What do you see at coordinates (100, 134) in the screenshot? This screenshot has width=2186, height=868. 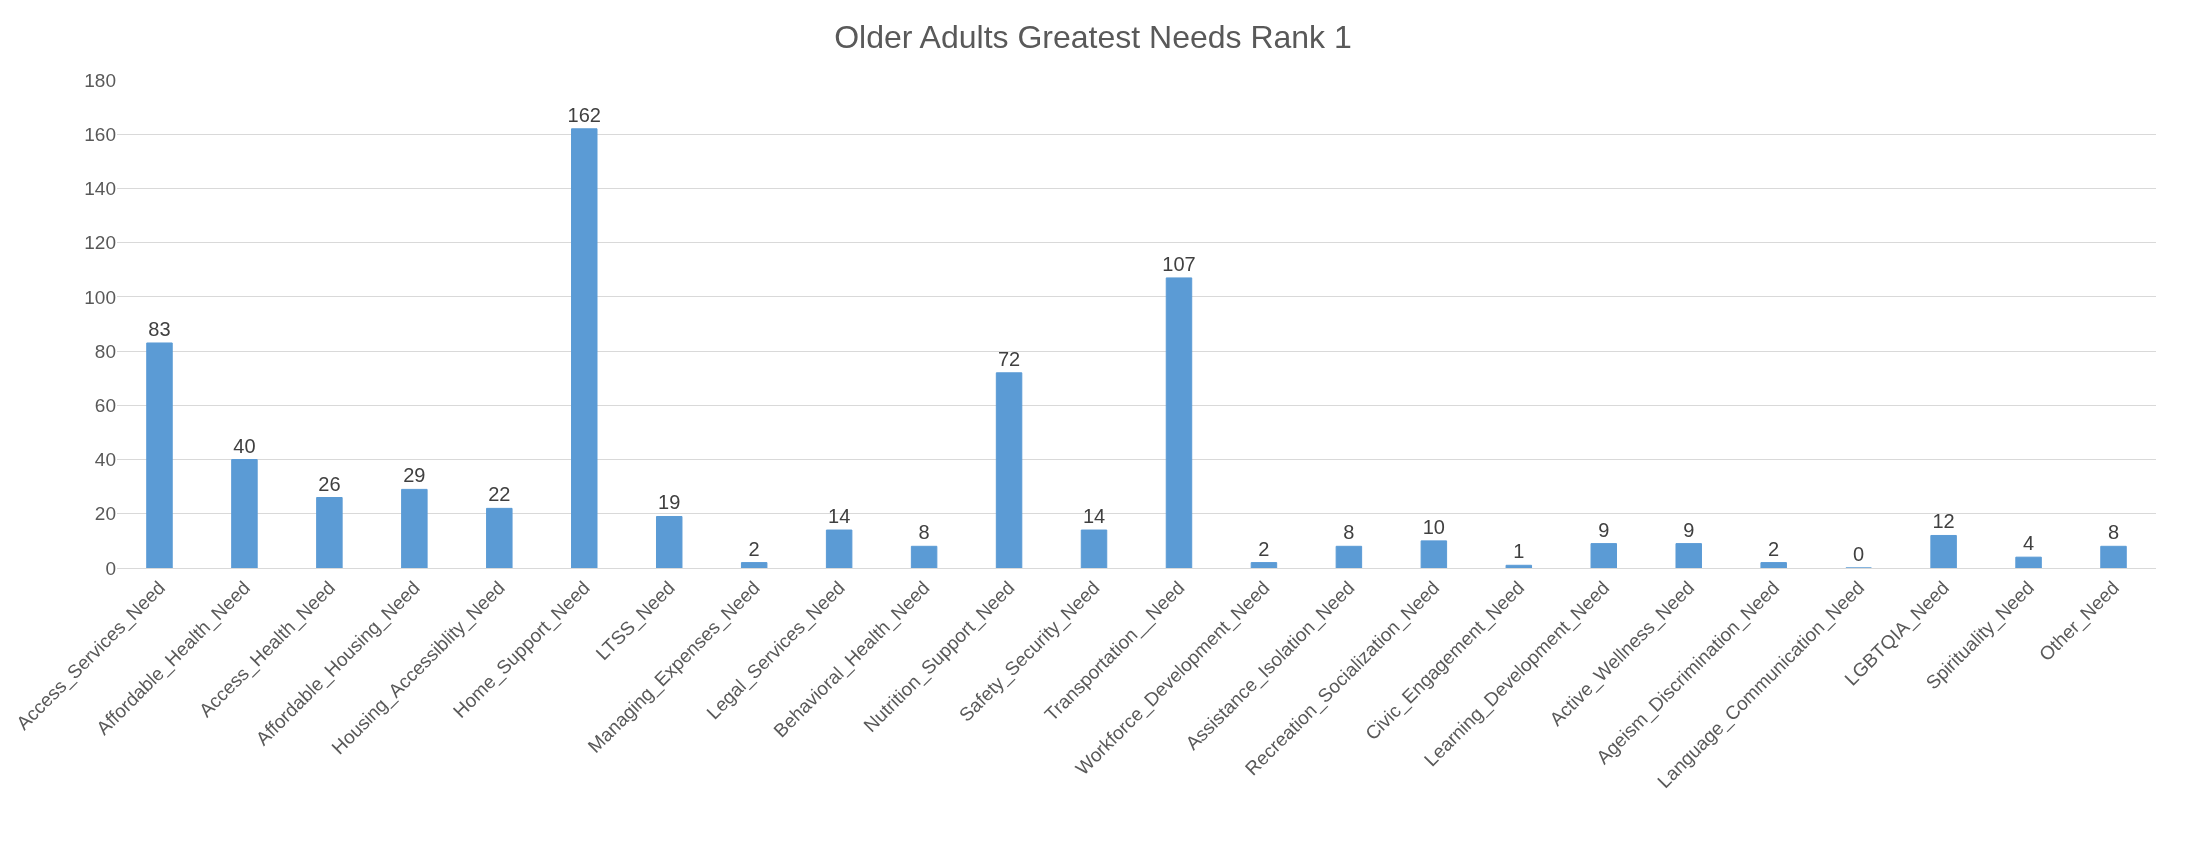 I see `y-tick-label: 160` at bounding box center [100, 134].